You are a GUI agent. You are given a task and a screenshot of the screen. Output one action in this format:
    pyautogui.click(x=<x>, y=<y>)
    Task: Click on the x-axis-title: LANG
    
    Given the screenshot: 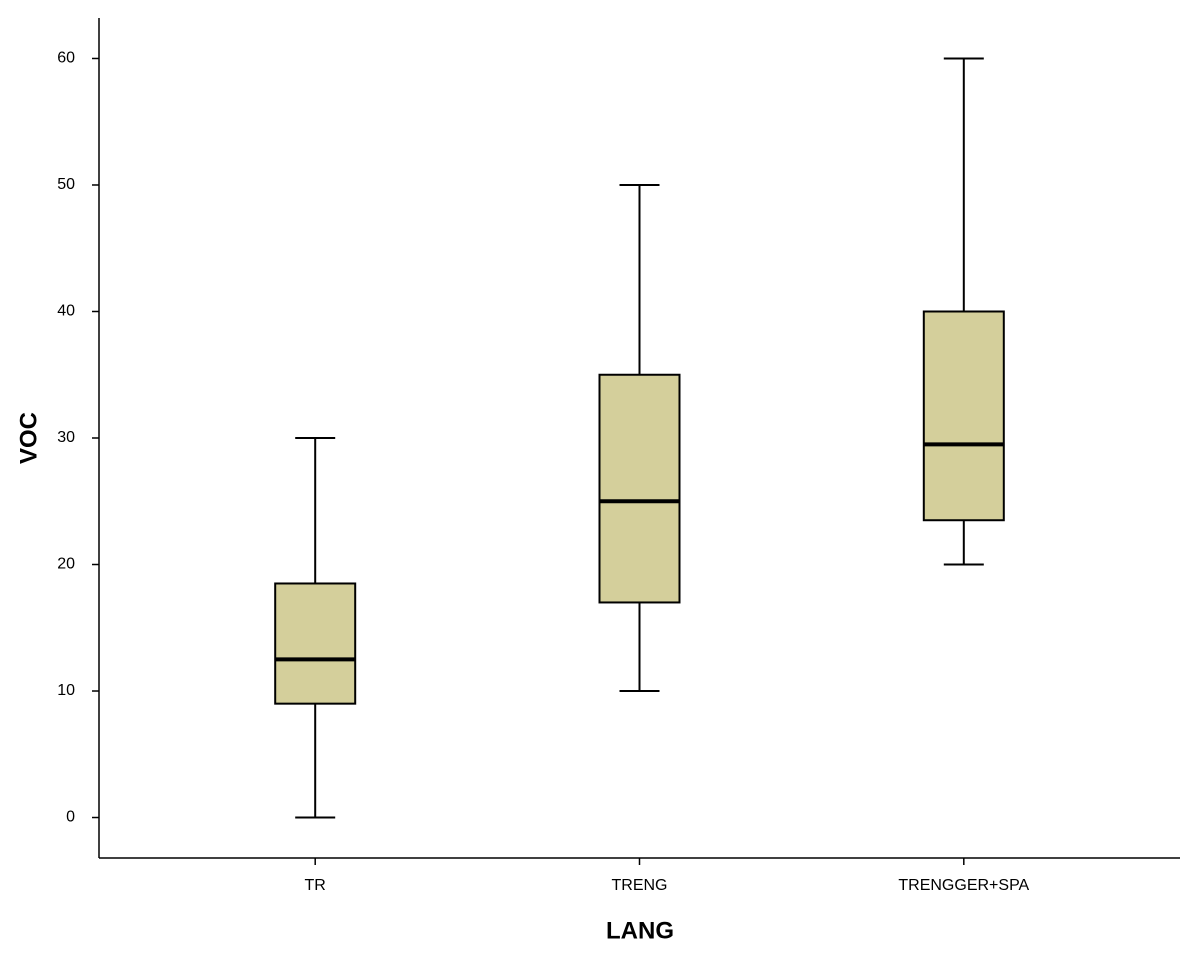 What is the action you would take?
    pyautogui.click(x=640, y=930)
    